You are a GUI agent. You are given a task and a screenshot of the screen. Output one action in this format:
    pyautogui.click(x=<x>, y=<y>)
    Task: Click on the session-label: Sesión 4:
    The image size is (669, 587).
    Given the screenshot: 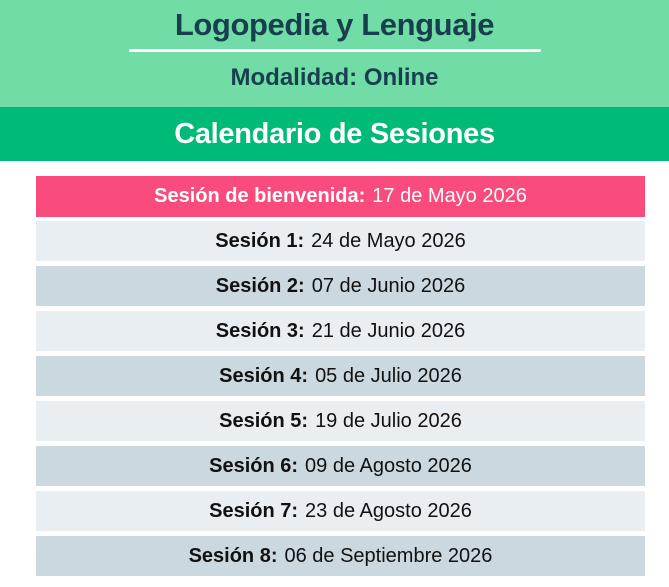 What is the action you would take?
    pyautogui.click(x=264, y=375)
    